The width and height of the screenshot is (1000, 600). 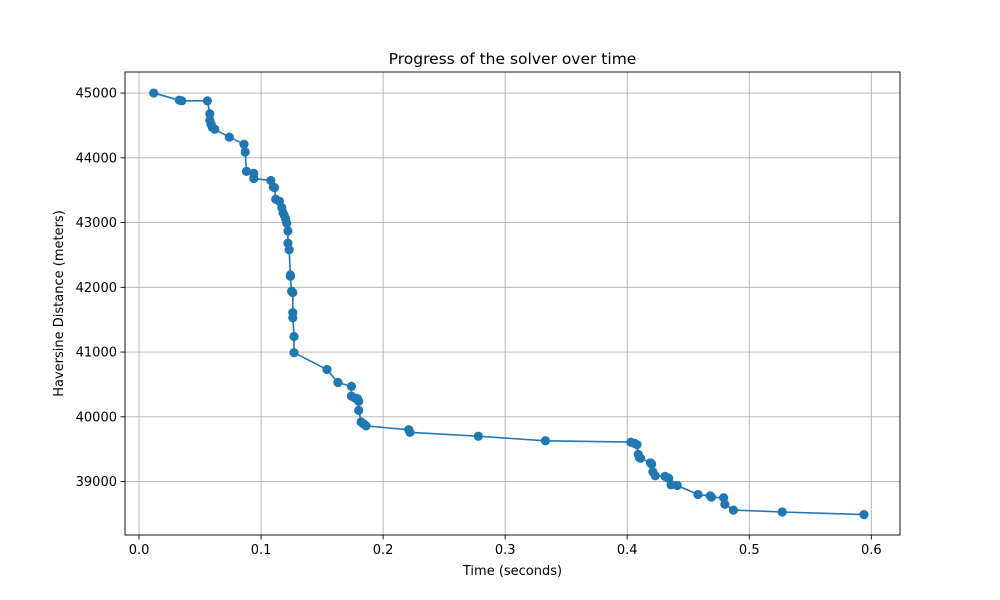 What do you see at coordinates (96, 158) in the screenshot?
I see `y-tick-label: 44000` at bounding box center [96, 158].